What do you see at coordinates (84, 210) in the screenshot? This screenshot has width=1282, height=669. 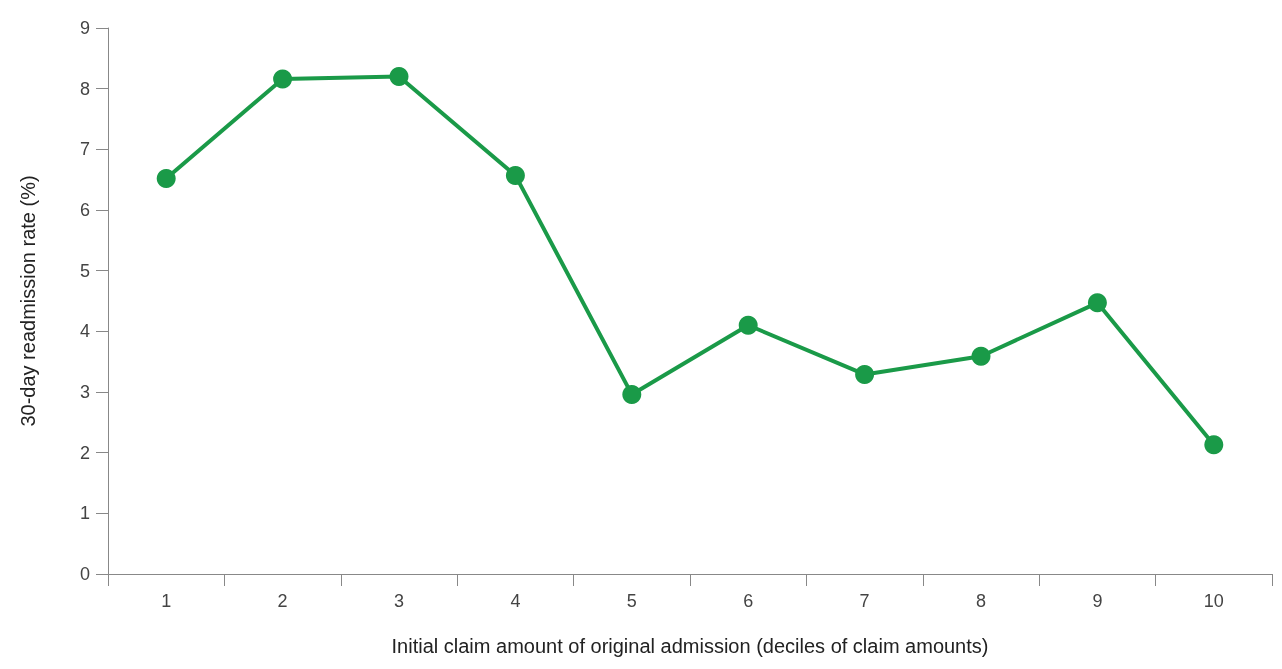 I see `y-tick-label: 6` at bounding box center [84, 210].